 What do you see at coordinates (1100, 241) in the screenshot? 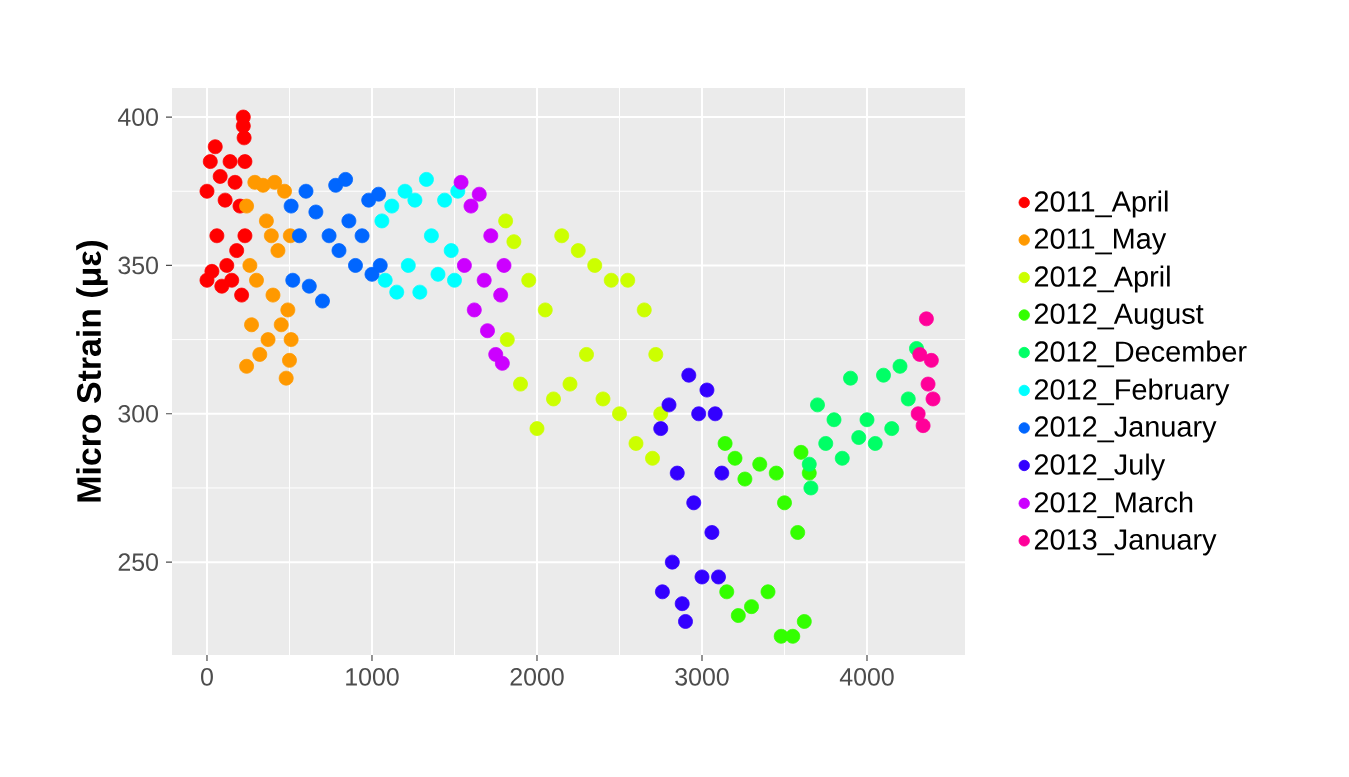
I see `legend-label: 2011_May` at bounding box center [1100, 241].